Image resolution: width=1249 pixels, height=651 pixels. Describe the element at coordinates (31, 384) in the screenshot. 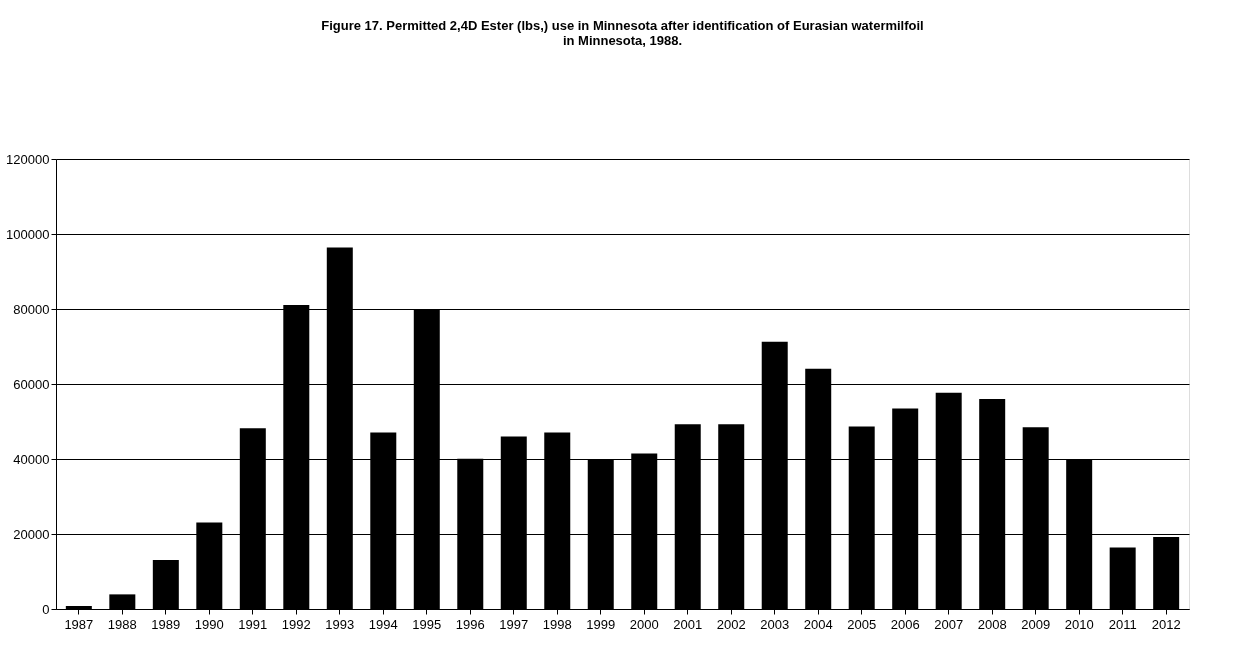

I see `y-tick-label: 60000` at that location.